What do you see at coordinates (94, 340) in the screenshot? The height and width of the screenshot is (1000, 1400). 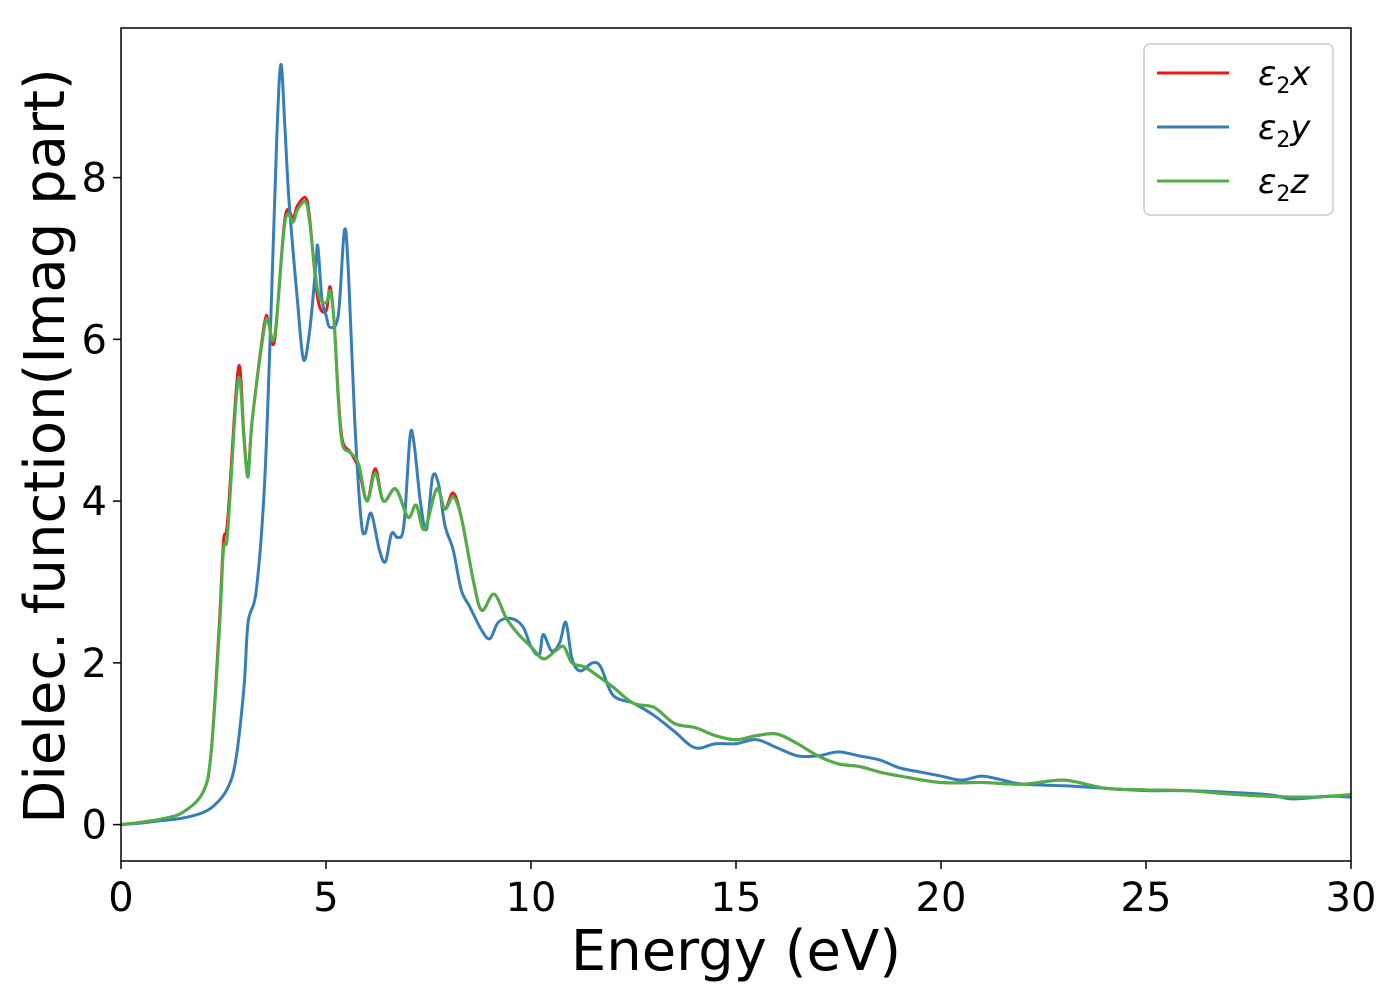 I see `y-tick-label: 6` at bounding box center [94, 340].